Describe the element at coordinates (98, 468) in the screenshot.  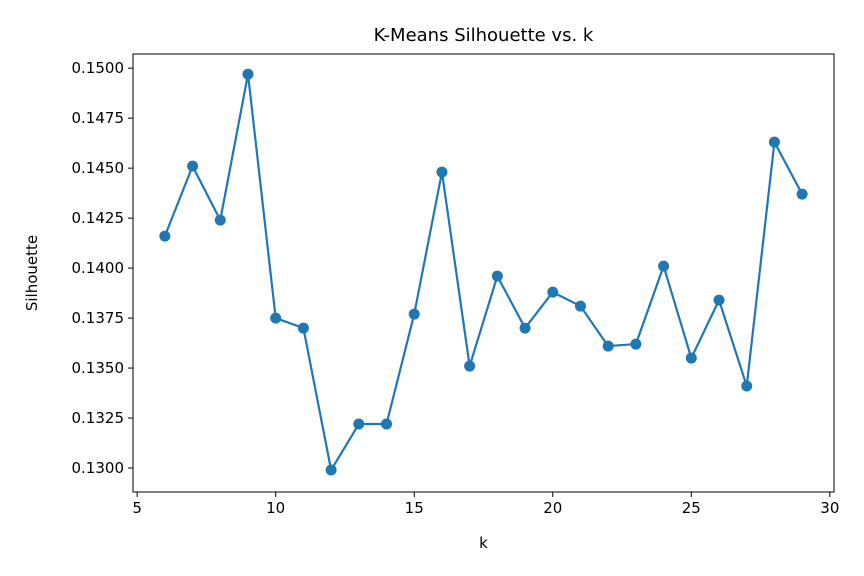
I see `y-tick-label: 0.1300` at that location.